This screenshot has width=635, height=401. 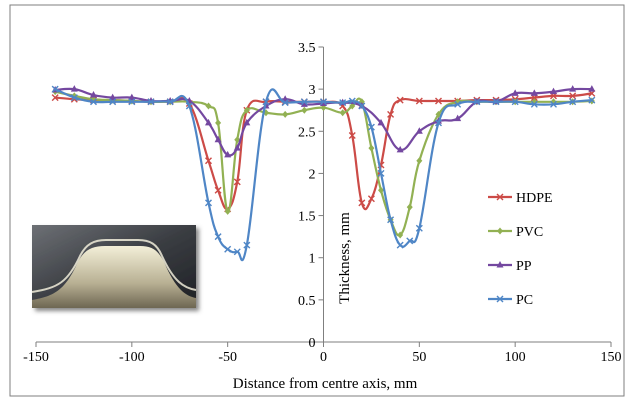 I want to click on legend-item-pvc: PVC, so click(x=515, y=232).